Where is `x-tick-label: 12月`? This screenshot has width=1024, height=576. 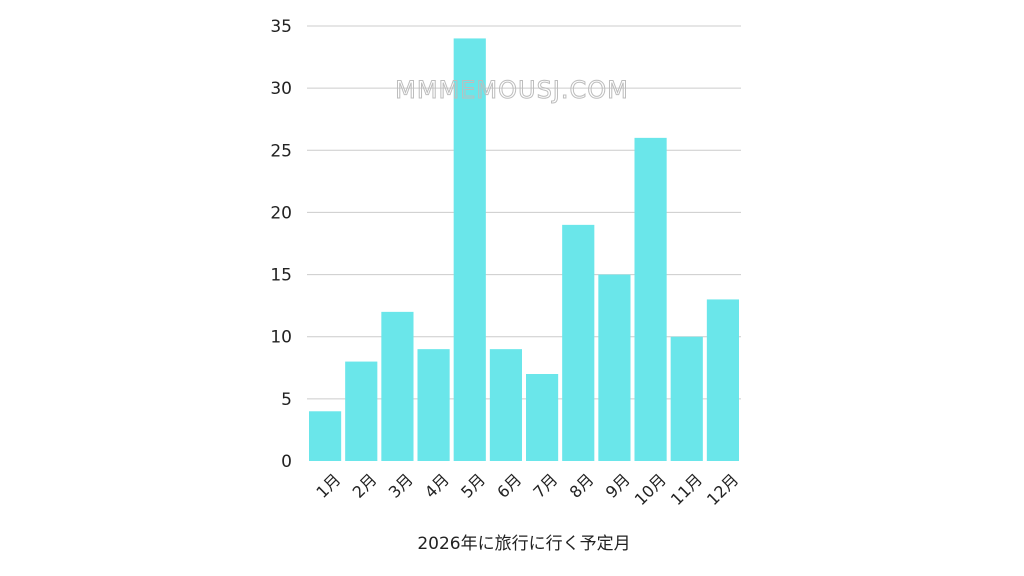
x-tick-label: 12月 is located at coordinates (722, 489).